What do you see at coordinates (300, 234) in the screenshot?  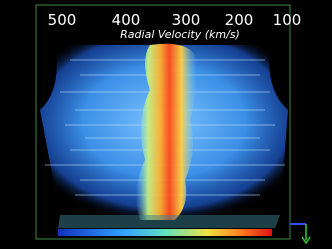 I see `orientation-gizmo` at bounding box center [300, 234].